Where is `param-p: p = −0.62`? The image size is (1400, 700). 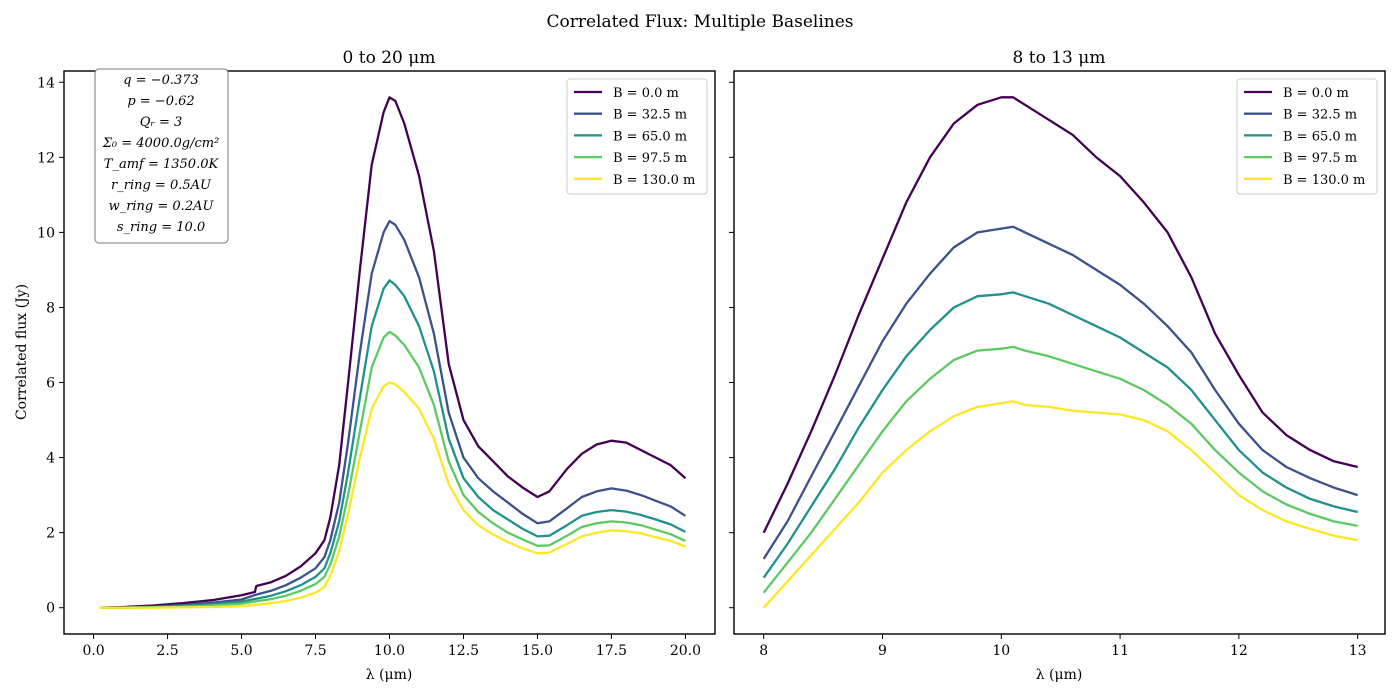
param-p: p = −0.62 is located at coordinates (160, 101).